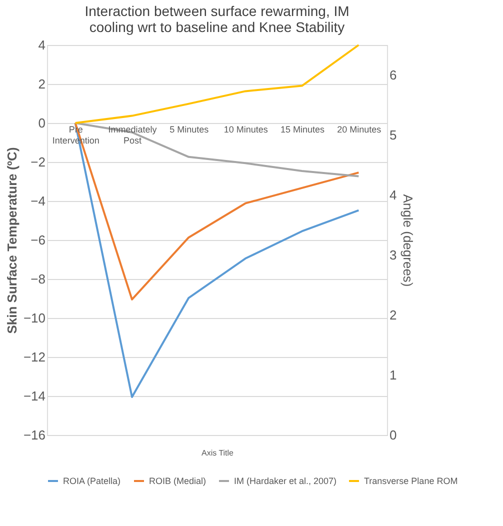  Describe the element at coordinates (34, 396) in the screenshot. I see `y-tick-label: −14` at that location.